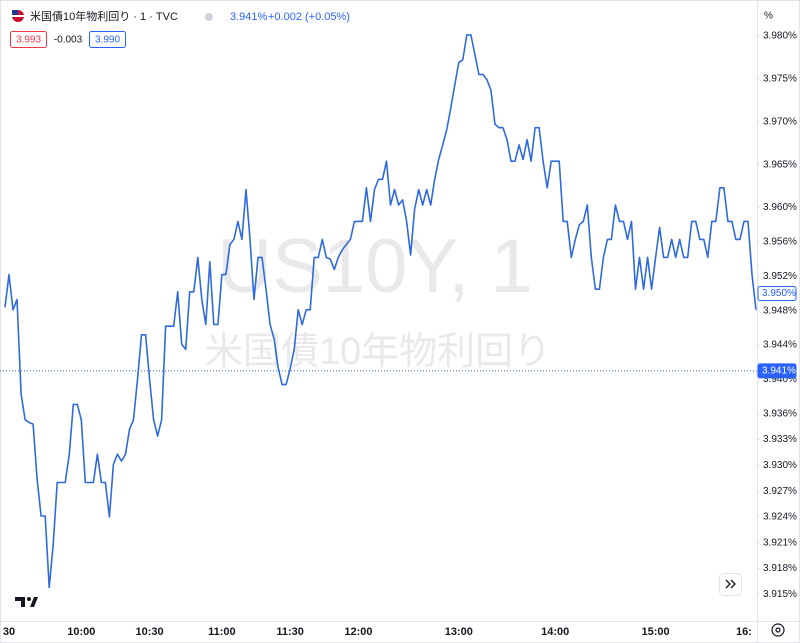 The width and height of the screenshot is (800, 643). What do you see at coordinates (744, 632) in the screenshot?
I see `x-tick-label: 16:` at bounding box center [744, 632].